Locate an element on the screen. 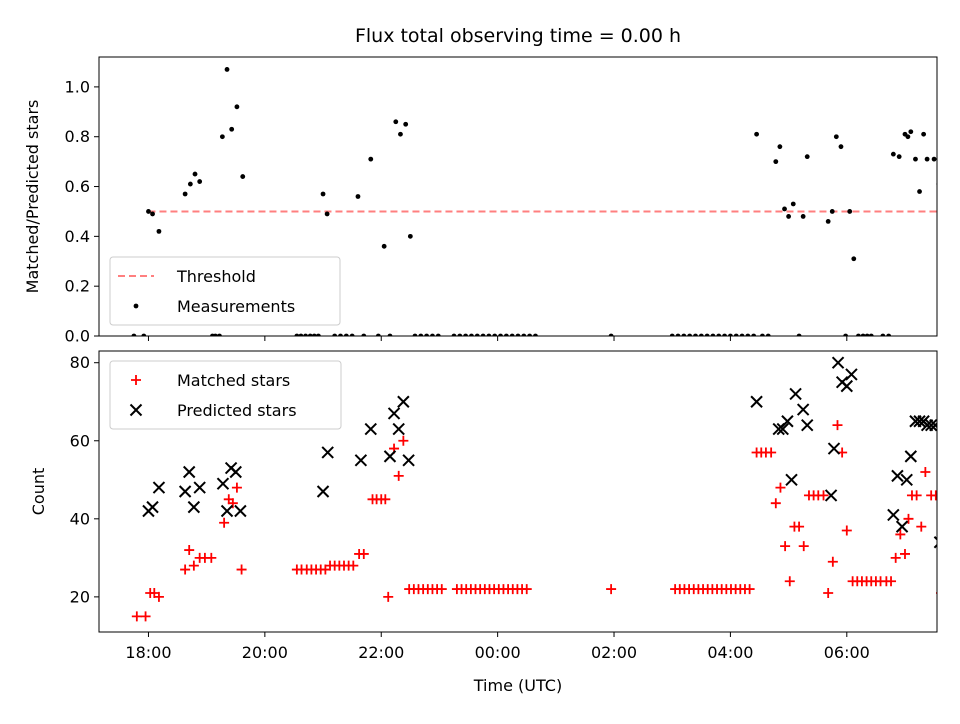 This screenshot has width=960, height=724. y-tick-label: 0.6 is located at coordinates (77, 186).